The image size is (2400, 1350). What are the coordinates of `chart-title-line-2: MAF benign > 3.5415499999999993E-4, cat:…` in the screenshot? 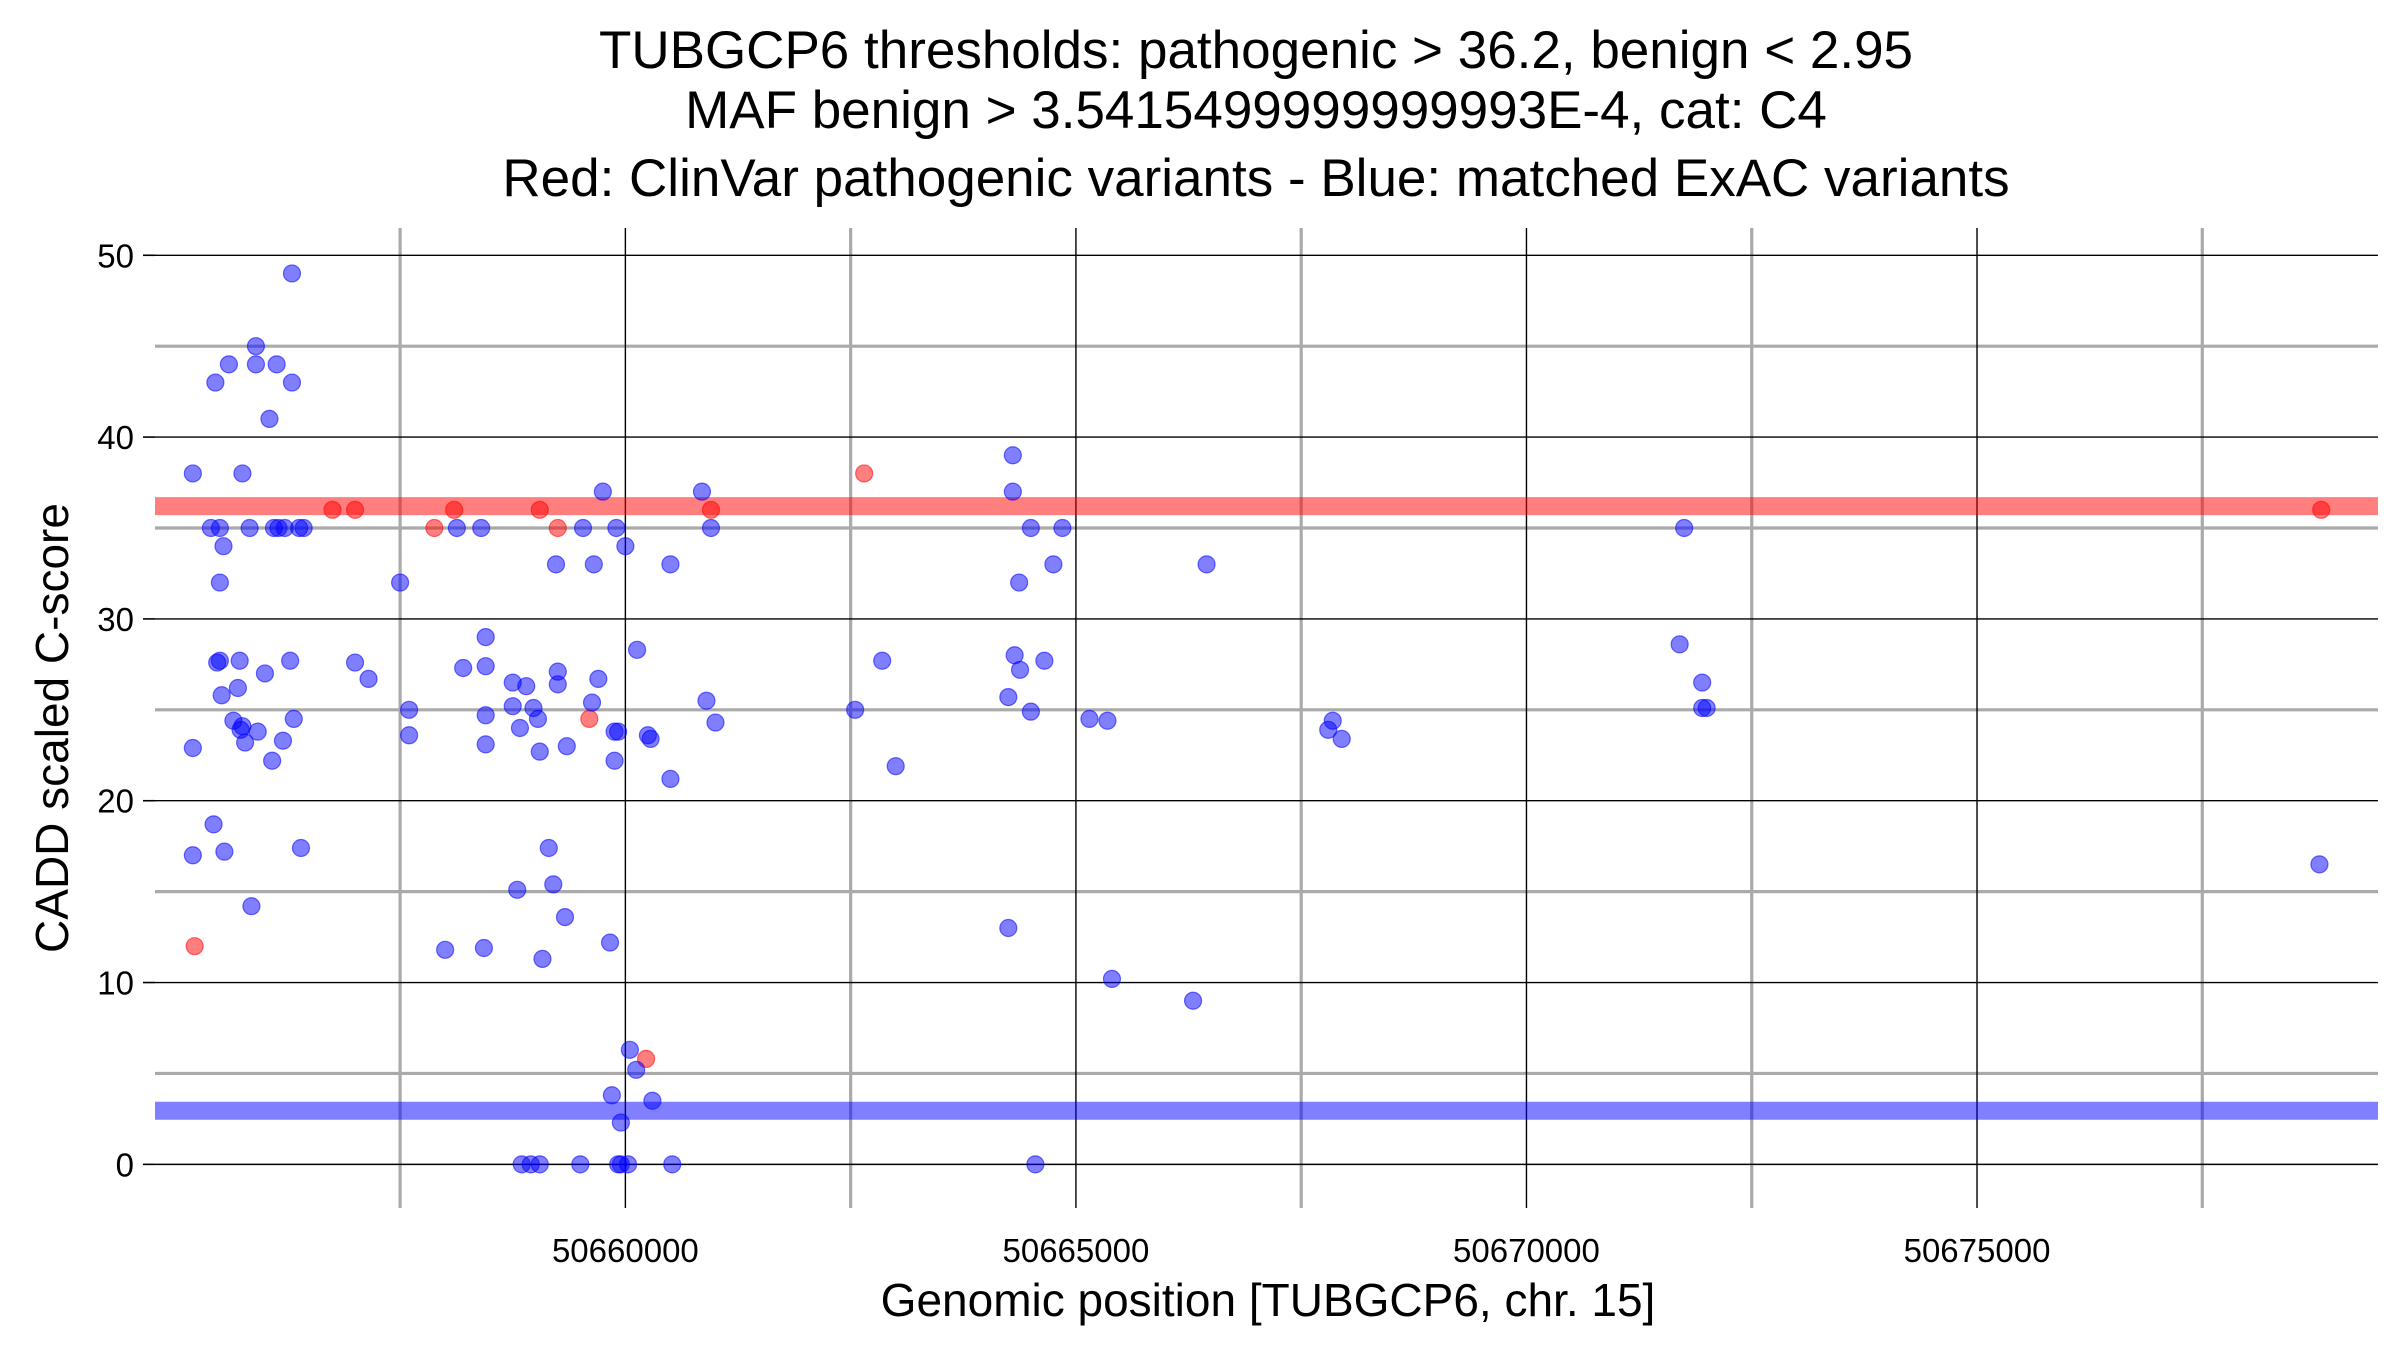 It's located at (1256, 110).